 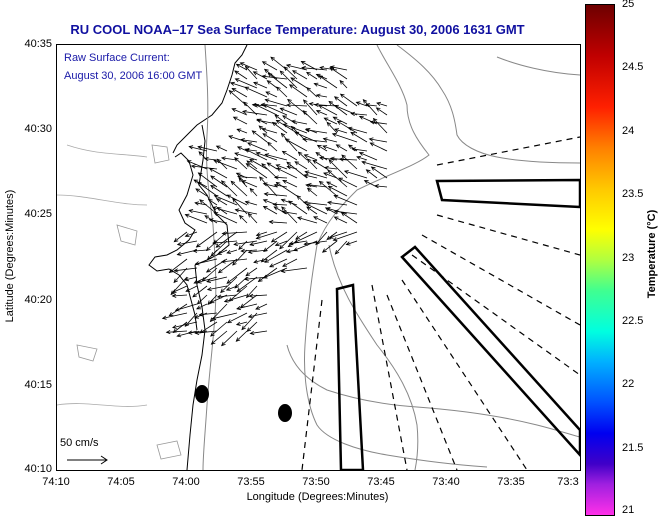 What do you see at coordinates (511, 482) in the screenshot?
I see `xtick-label: 73:35` at bounding box center [511, 482].